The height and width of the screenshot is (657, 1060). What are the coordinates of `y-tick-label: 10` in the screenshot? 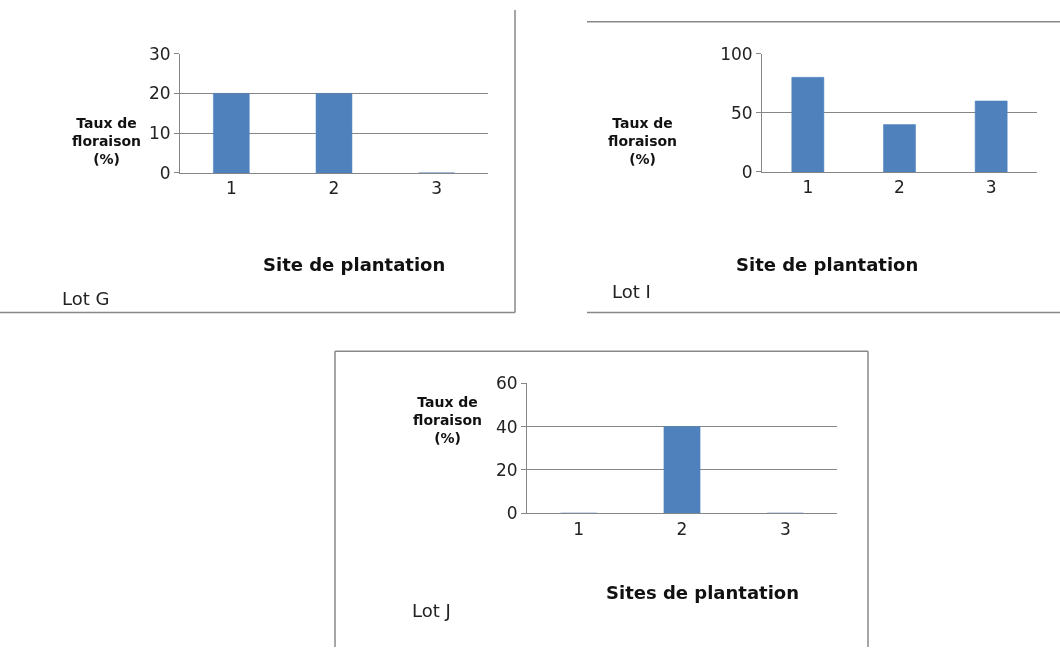 It's located at (159, 133).